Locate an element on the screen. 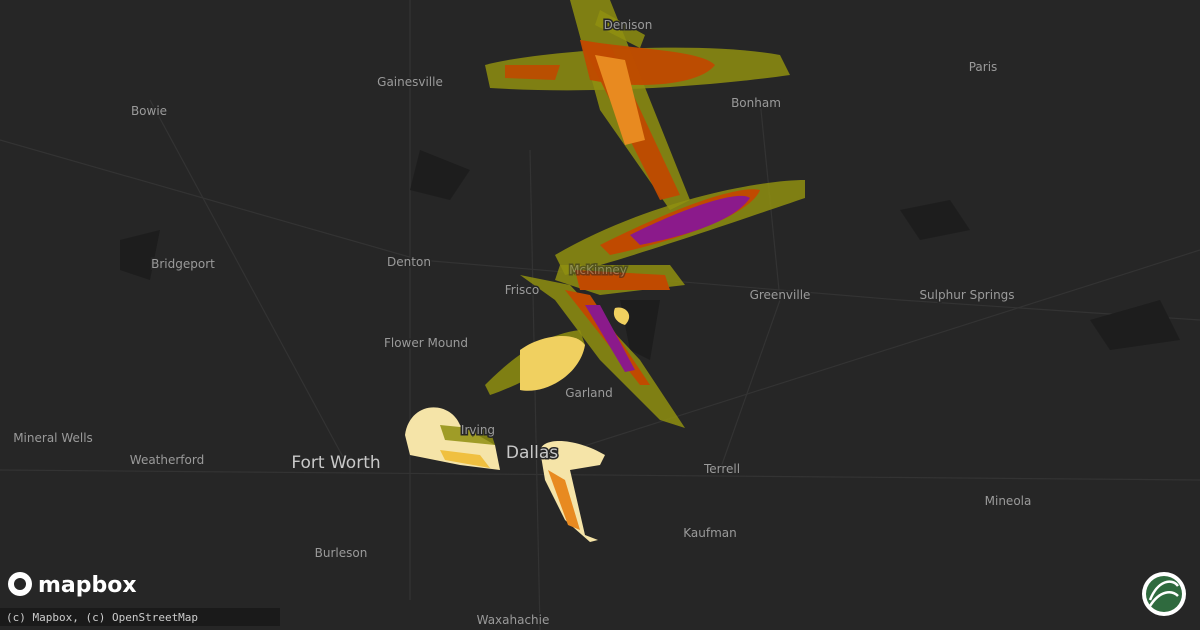 The width and height of the screenshot is (1200, 630). major-city-label: Fort Worth is located at coordinates (335, 463).